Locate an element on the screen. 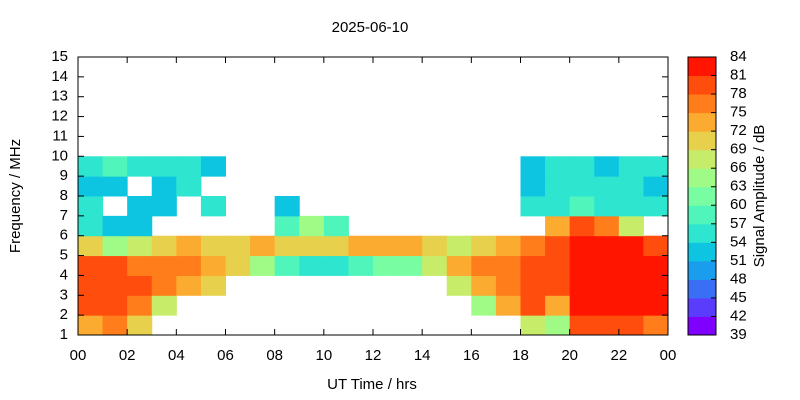  y-tick-label: 7 is located at coordinates (64, 215).